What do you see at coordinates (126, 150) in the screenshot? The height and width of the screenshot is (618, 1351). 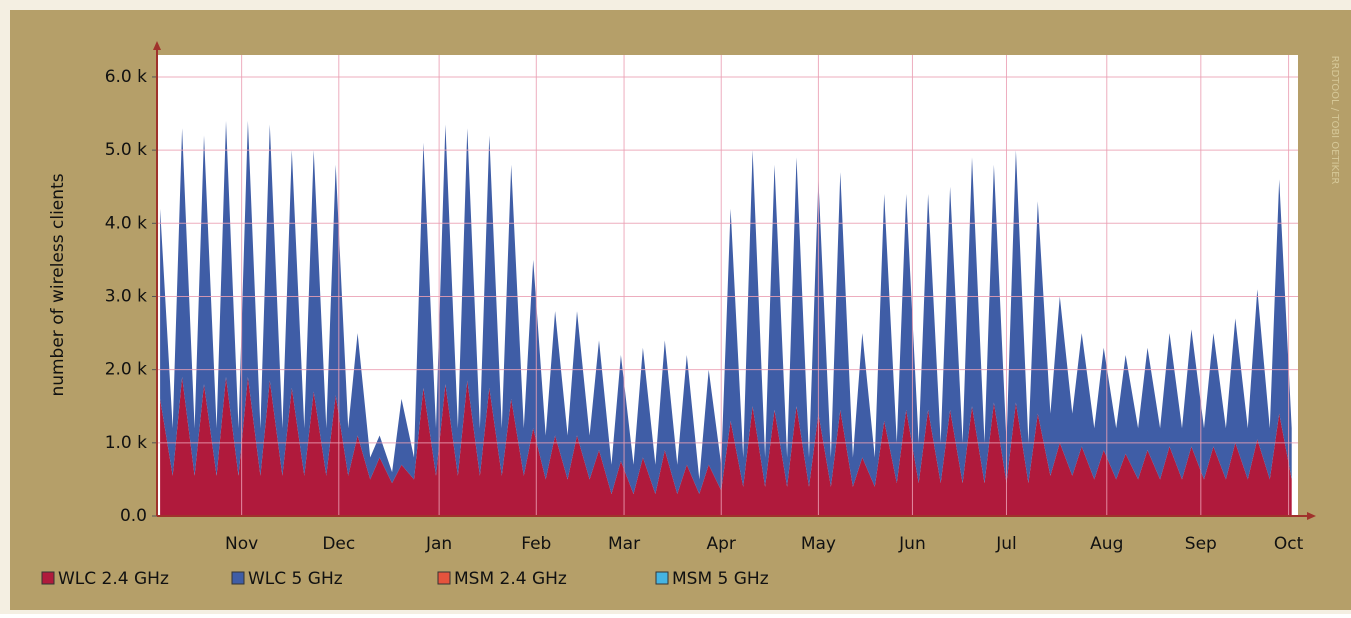 I see `y-tick-label: 5.0 k` at bounding box center [126, 150].